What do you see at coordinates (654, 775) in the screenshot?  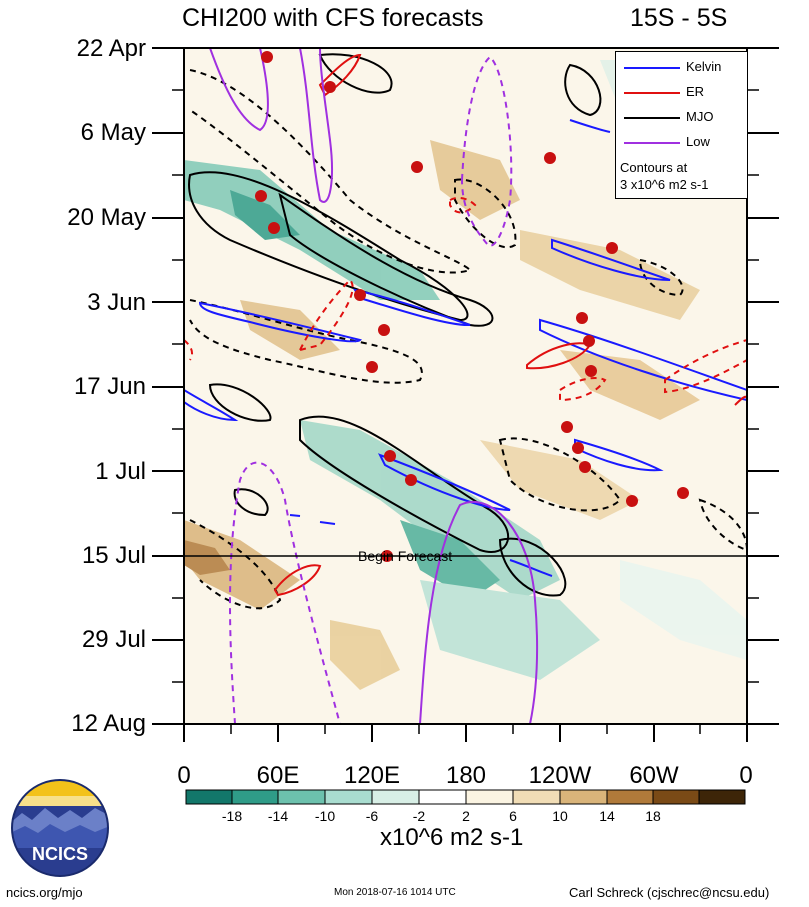 I see `x-tick-label: 60W` at bounding box center [654, 775].